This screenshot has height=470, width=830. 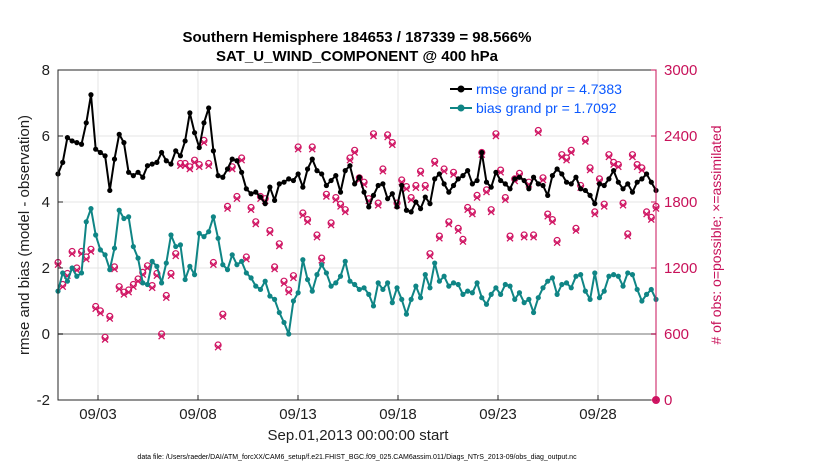 What do you see at coordinates (46, 70) in the screenshot?
I see `y-left-tick-label: 8` at bounding box center [46, 70].